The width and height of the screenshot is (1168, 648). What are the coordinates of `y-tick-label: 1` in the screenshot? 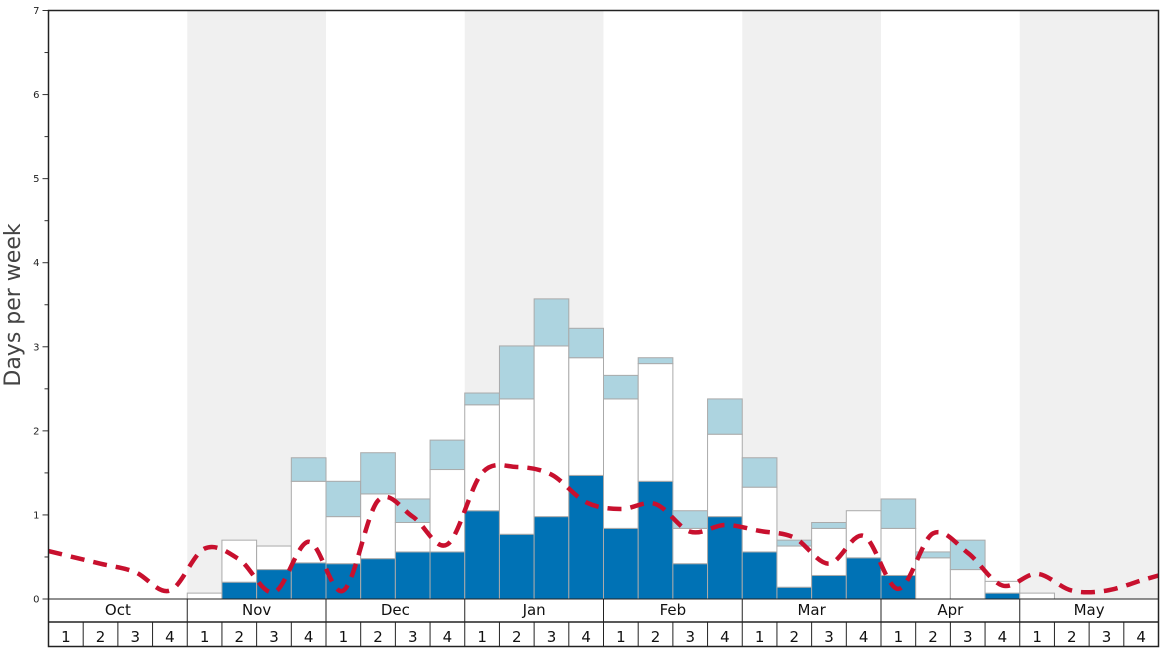 It's located at (36, 515).